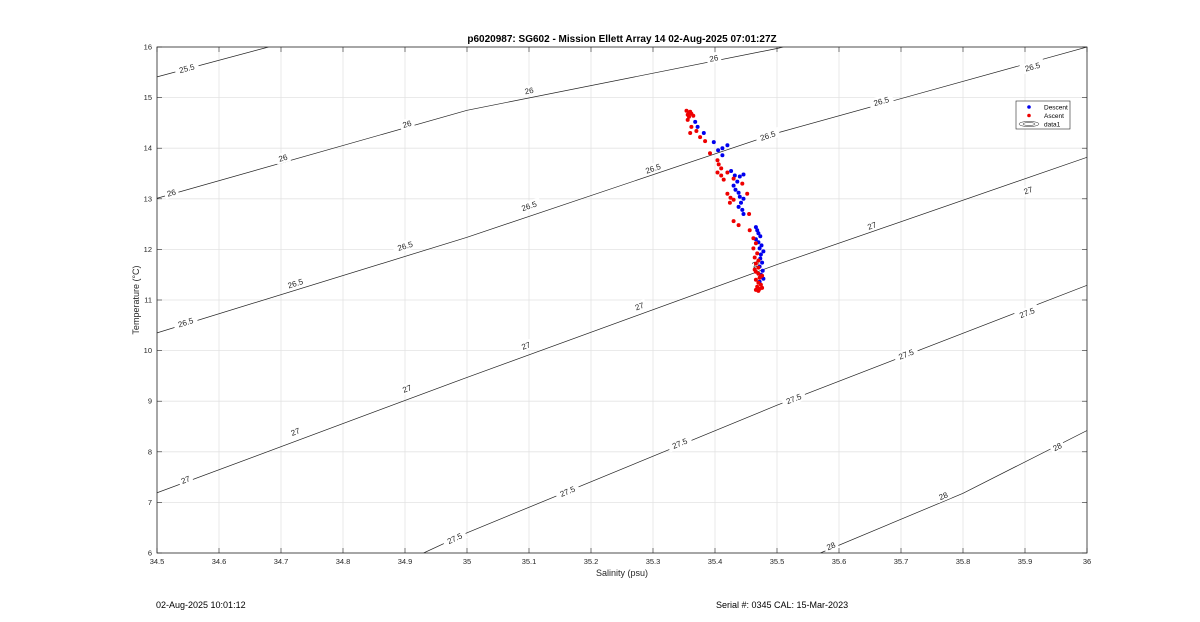 The height and width of the screenshot is (622, 1200). What do you see at coordinates (963, 561) in the screenshot?
I see `x-tick-label: 35.8` at bounding box center [963, 561].